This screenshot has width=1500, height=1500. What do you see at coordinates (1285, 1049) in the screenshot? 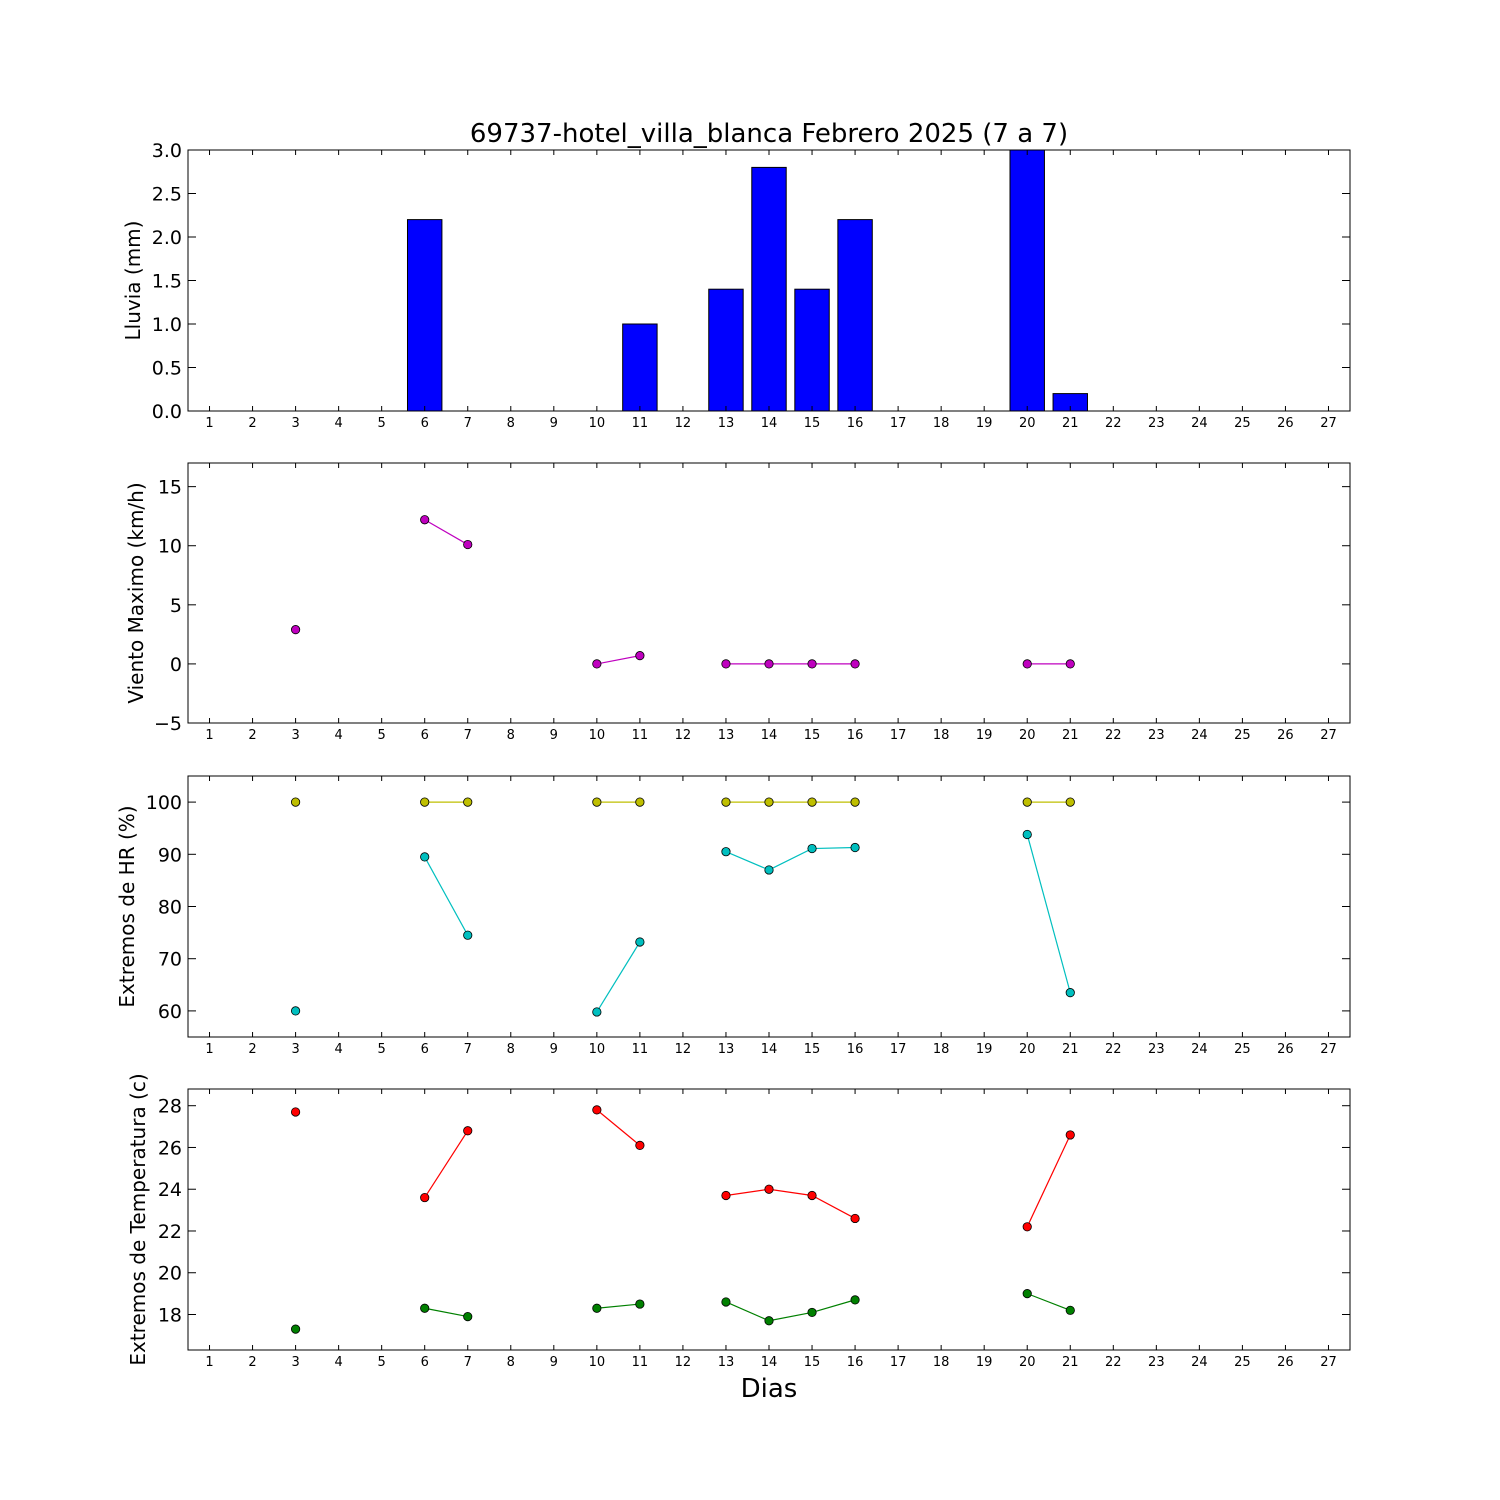
I see `humidity-x-tick-label: 26` at bounding box center [1285, 1049].